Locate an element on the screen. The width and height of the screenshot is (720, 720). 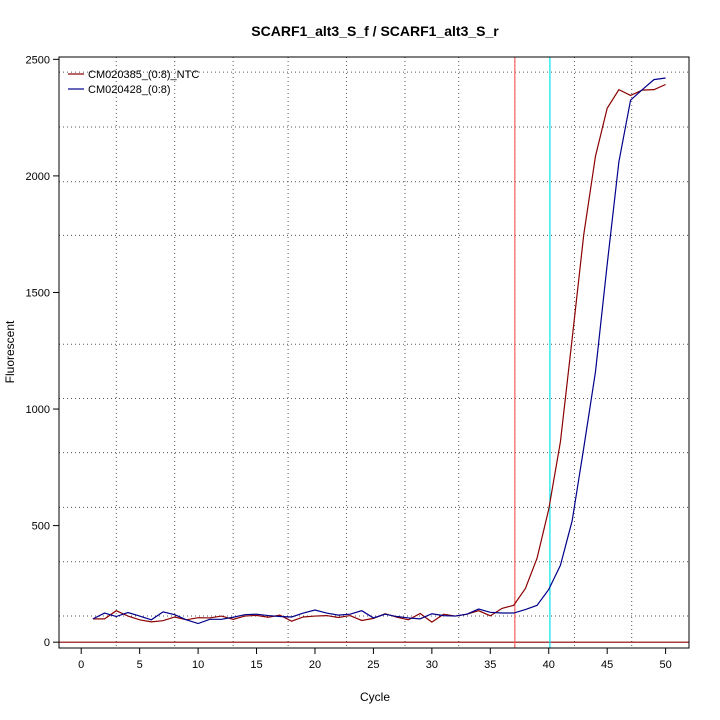
x-tick-label: 45 is located at coordinates (607, 665).